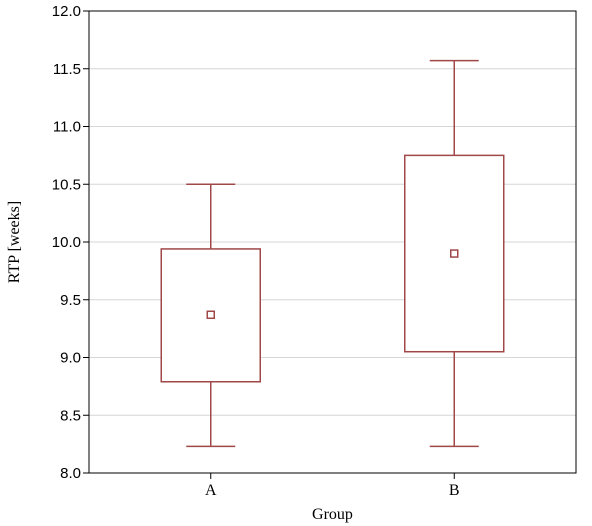 This screenshot has height=526, width=592. Describe the element at coordinates (70, 473) in the screenshot. I see `y-tick-label: 8.0` at that location.